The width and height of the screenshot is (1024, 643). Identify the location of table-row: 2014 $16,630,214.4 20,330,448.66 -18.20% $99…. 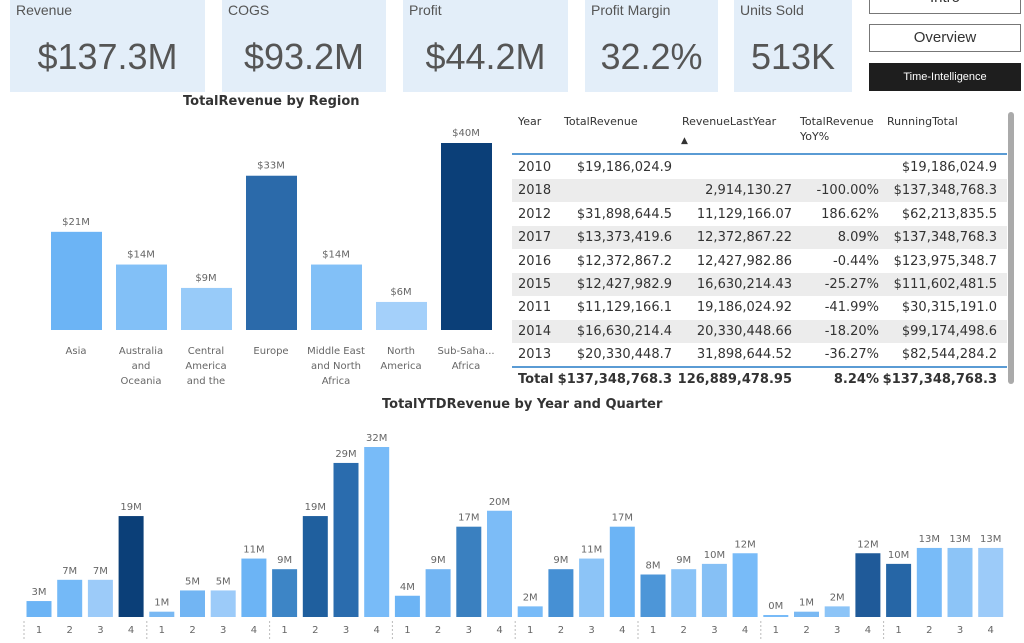
(759, 331).